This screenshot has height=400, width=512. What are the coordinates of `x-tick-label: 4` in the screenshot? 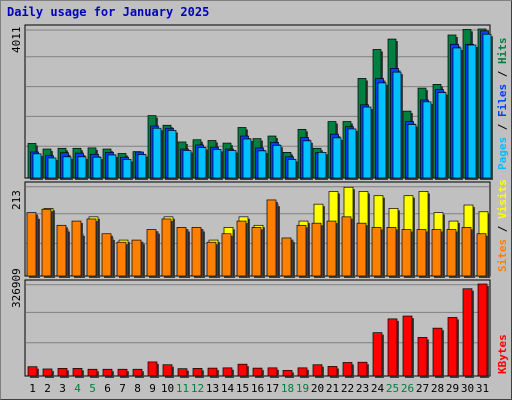 It's located at (77, 388).